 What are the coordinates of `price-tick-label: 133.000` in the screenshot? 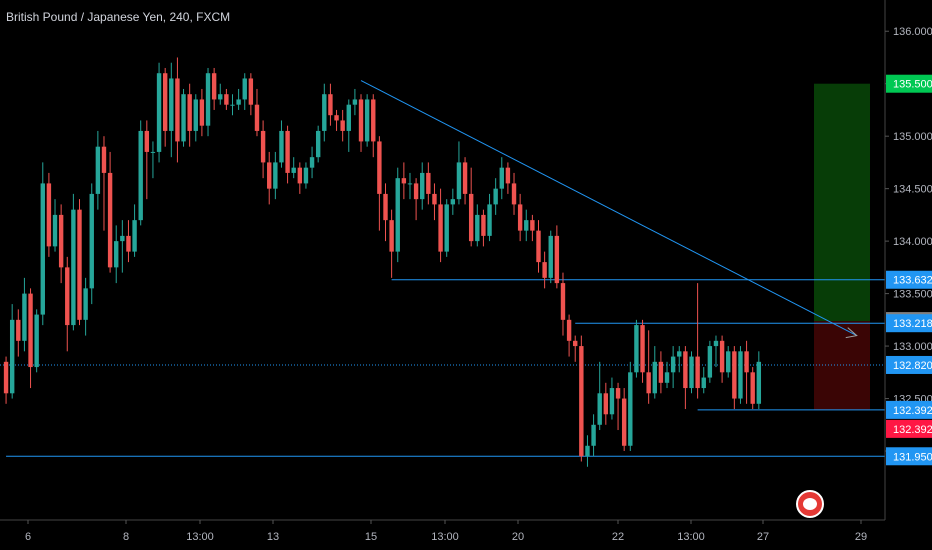 It's located at (912, 347).